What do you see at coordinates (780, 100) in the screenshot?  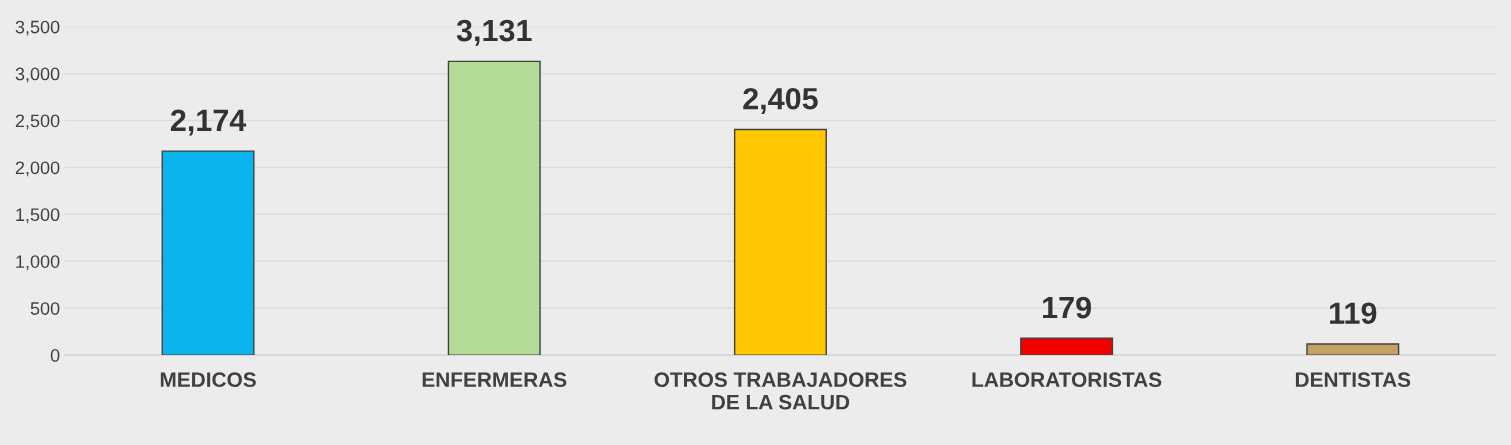 I see `data-label: 2,405` at bounding box center [780, 100].